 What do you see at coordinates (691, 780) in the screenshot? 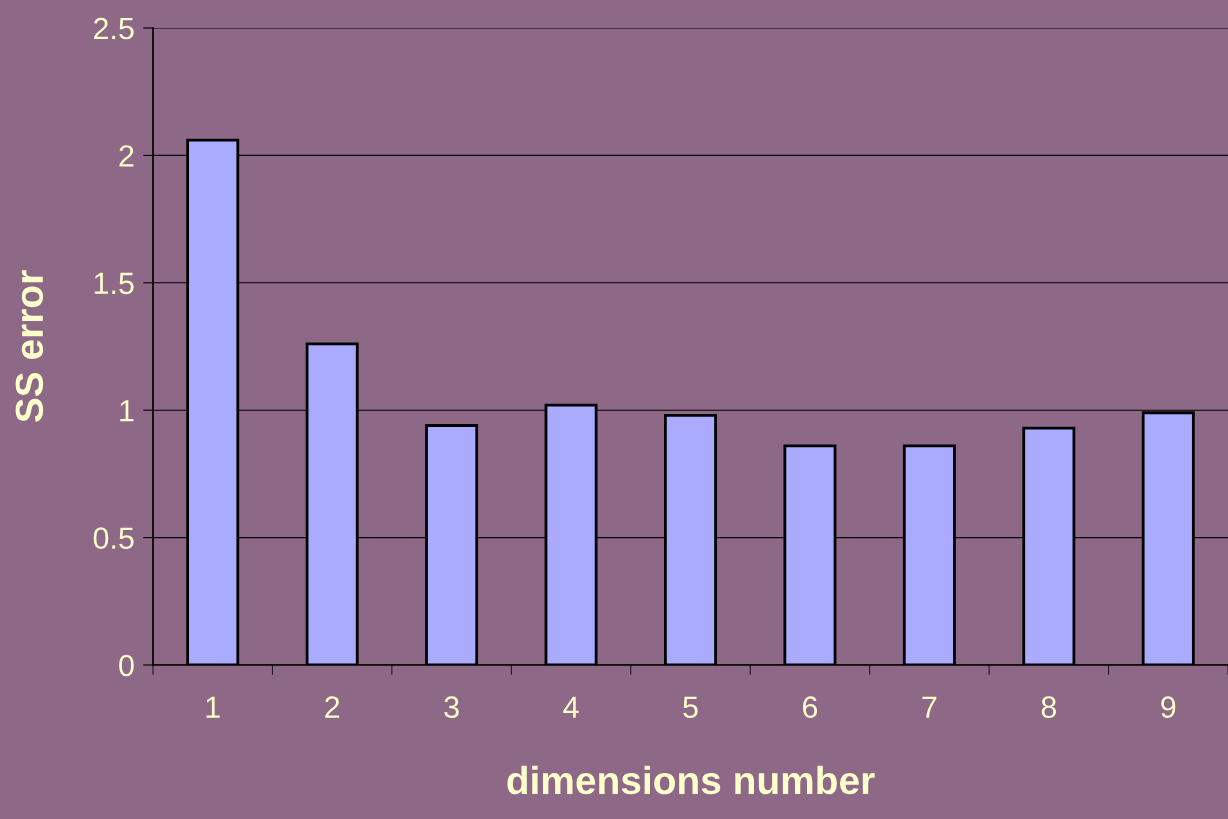
I see `x-axis-title: dimensions number` at bounding box center [691, 780].